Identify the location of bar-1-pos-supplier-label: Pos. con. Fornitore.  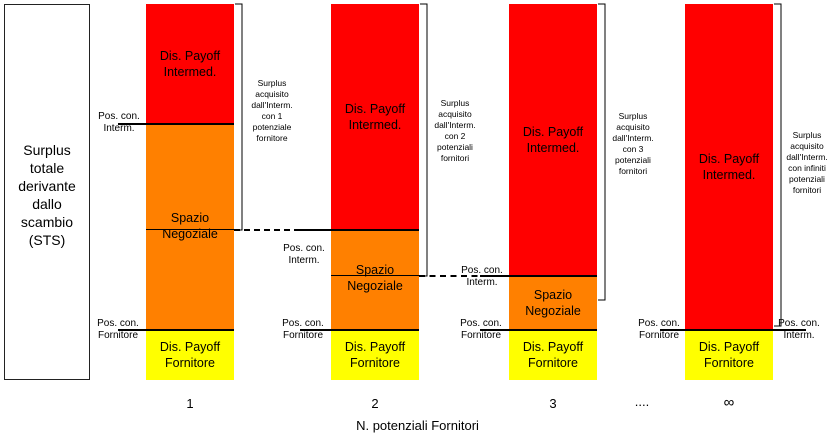
(118, 329).